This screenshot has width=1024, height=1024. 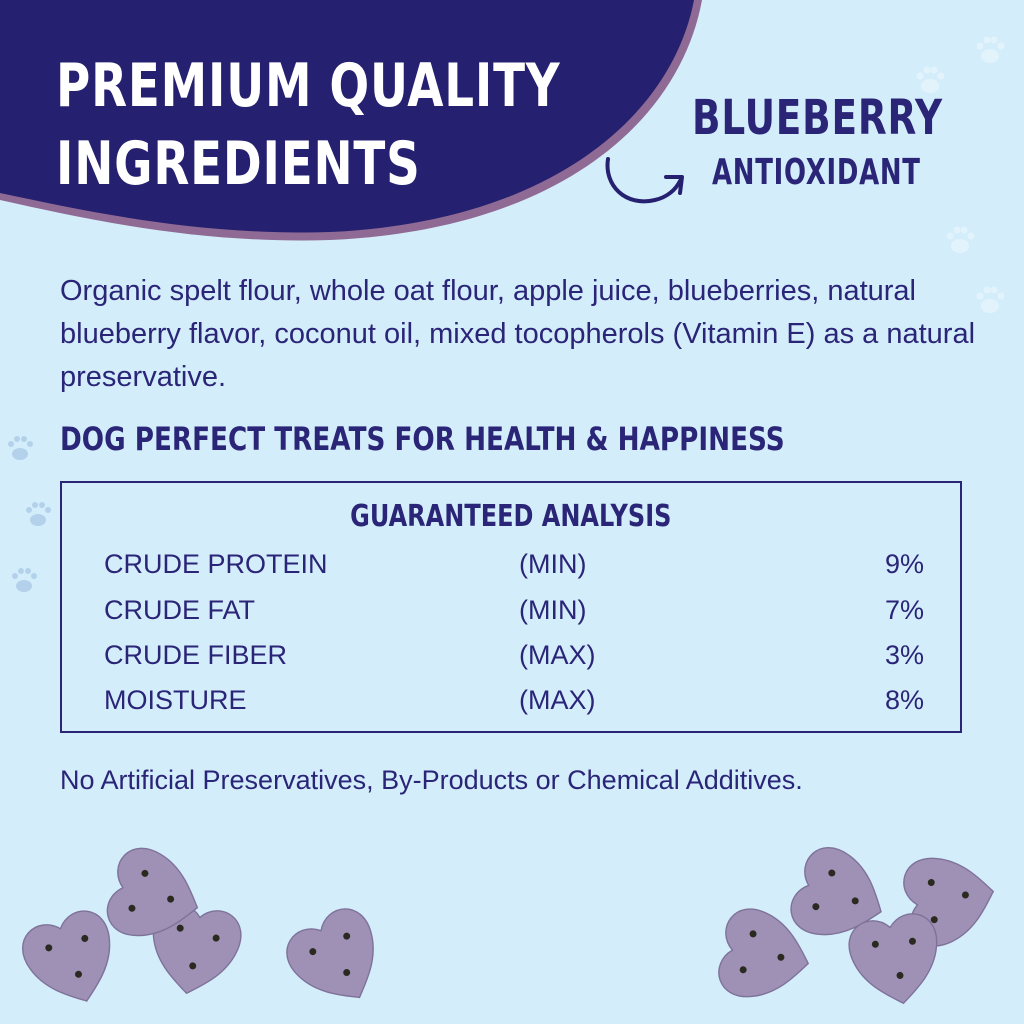 I want to click on nutrient-name: CRUDE FIBER, so click(x=196, y=655).